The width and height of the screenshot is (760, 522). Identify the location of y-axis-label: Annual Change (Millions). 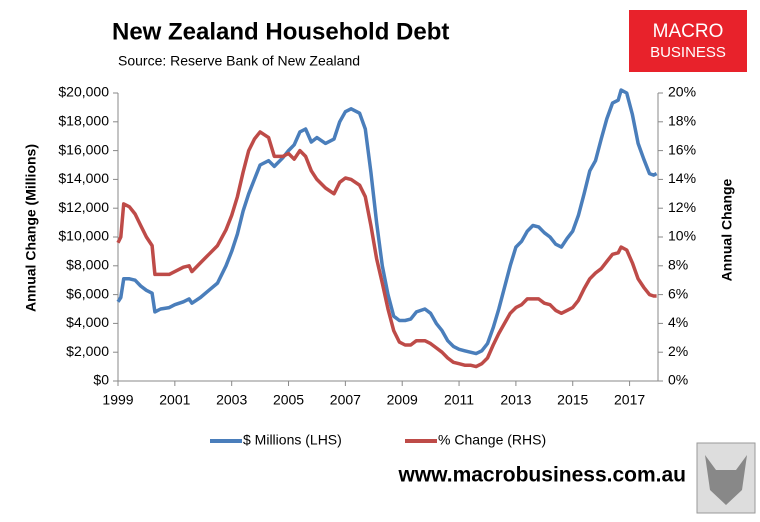
(31, 228).